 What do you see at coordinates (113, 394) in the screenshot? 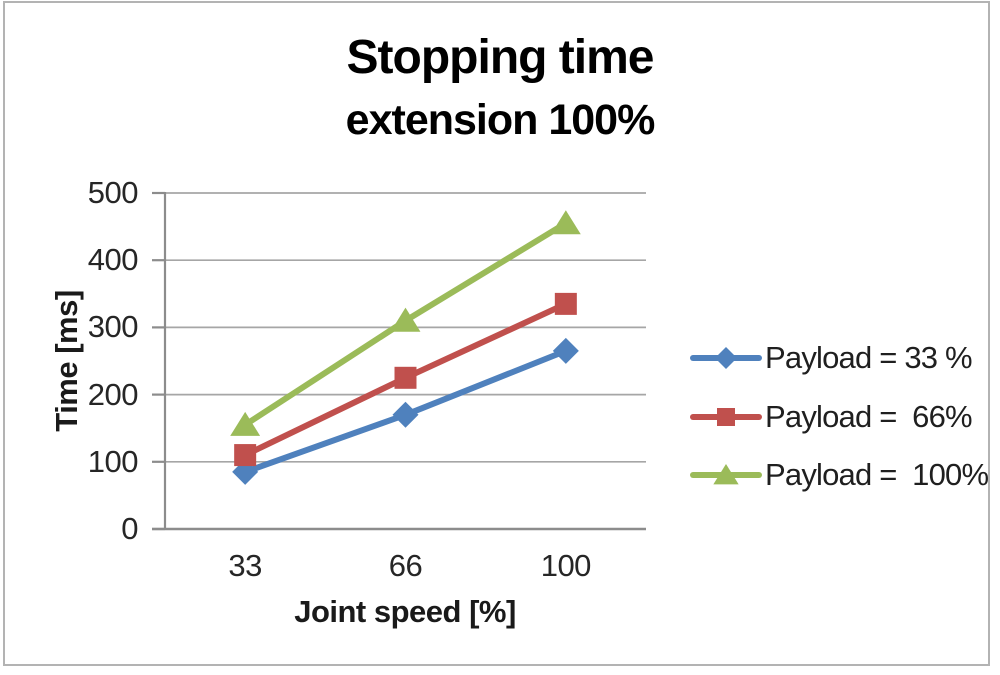
I see `y-tick-label: 200` at bounding box center [113, 394].